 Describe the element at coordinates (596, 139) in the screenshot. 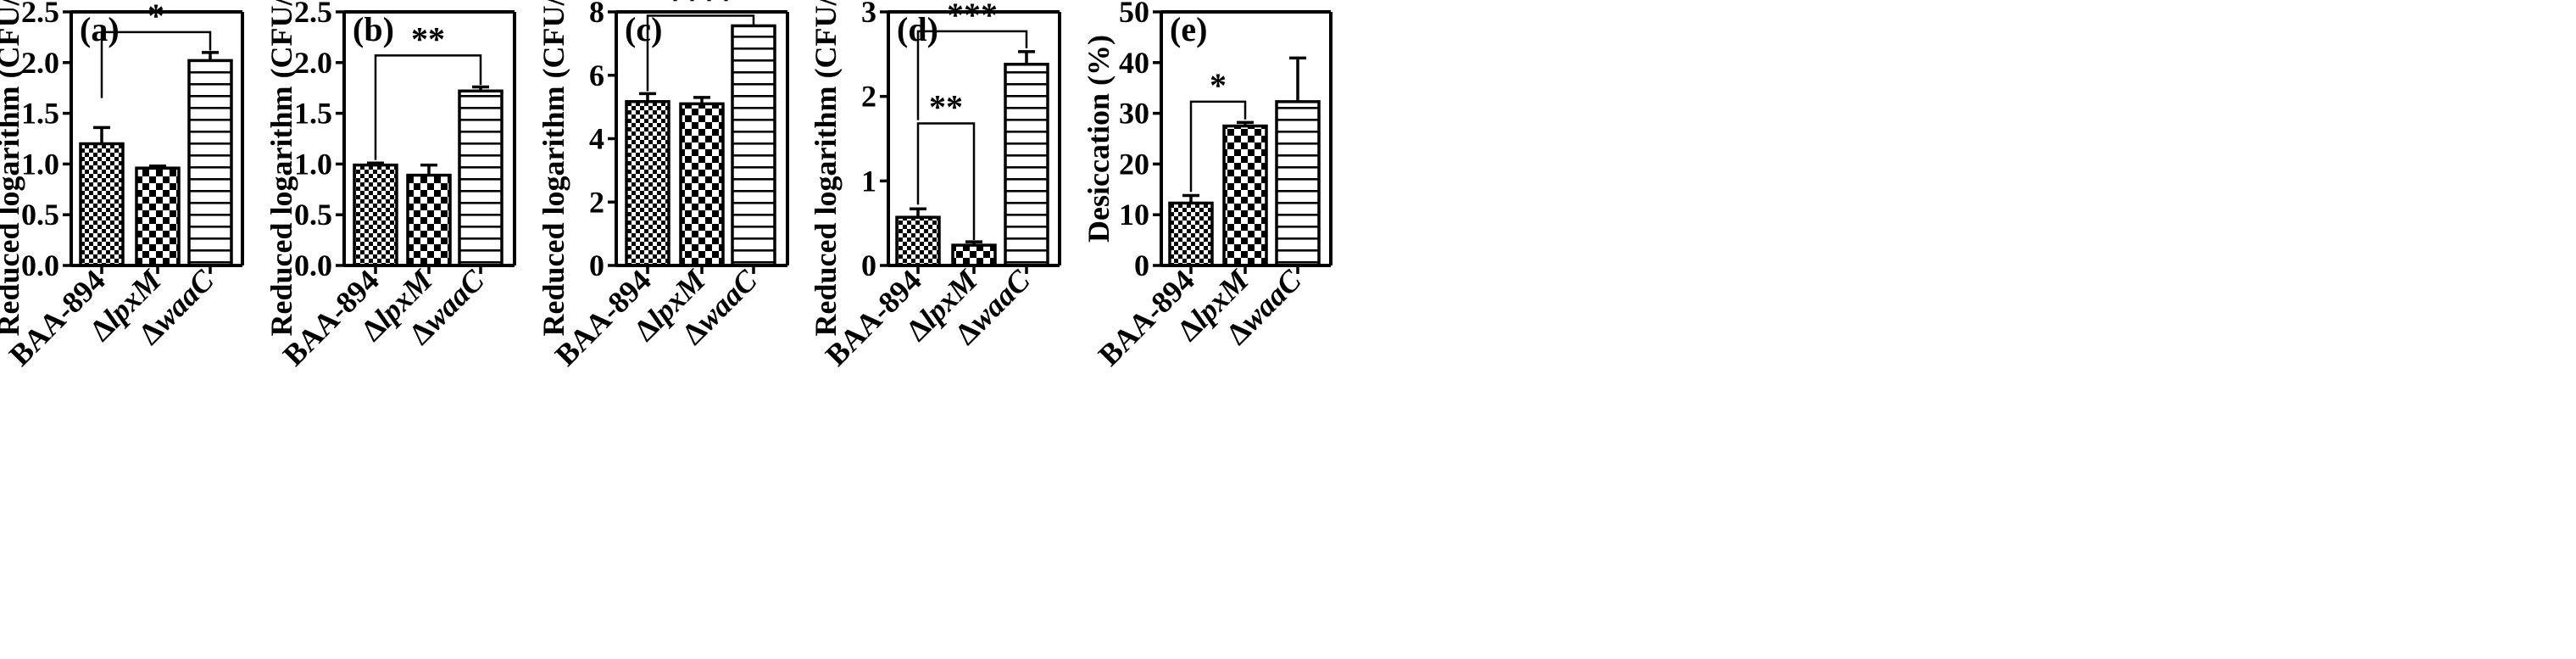

I see `y-tick-label: 4` at that location.